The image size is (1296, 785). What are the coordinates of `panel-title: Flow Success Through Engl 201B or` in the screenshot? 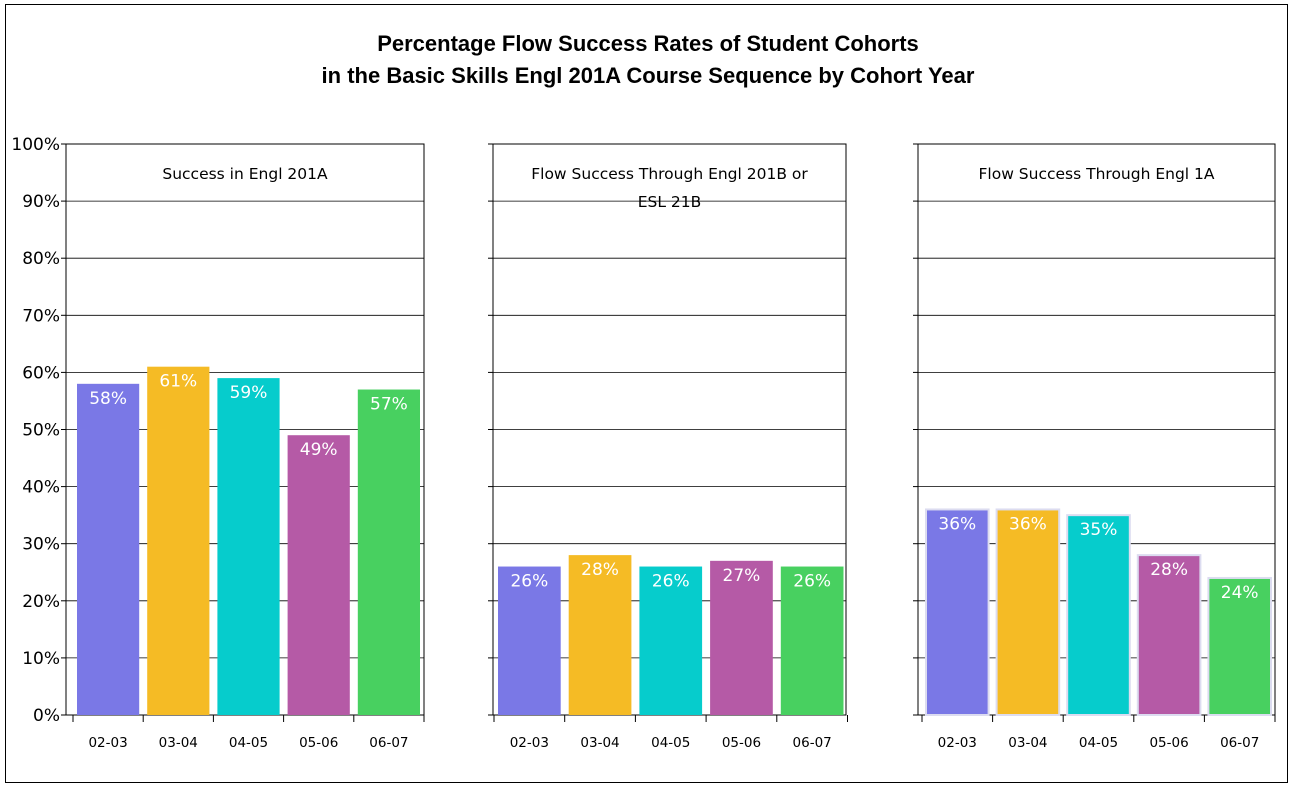 It's located at (669, 174).